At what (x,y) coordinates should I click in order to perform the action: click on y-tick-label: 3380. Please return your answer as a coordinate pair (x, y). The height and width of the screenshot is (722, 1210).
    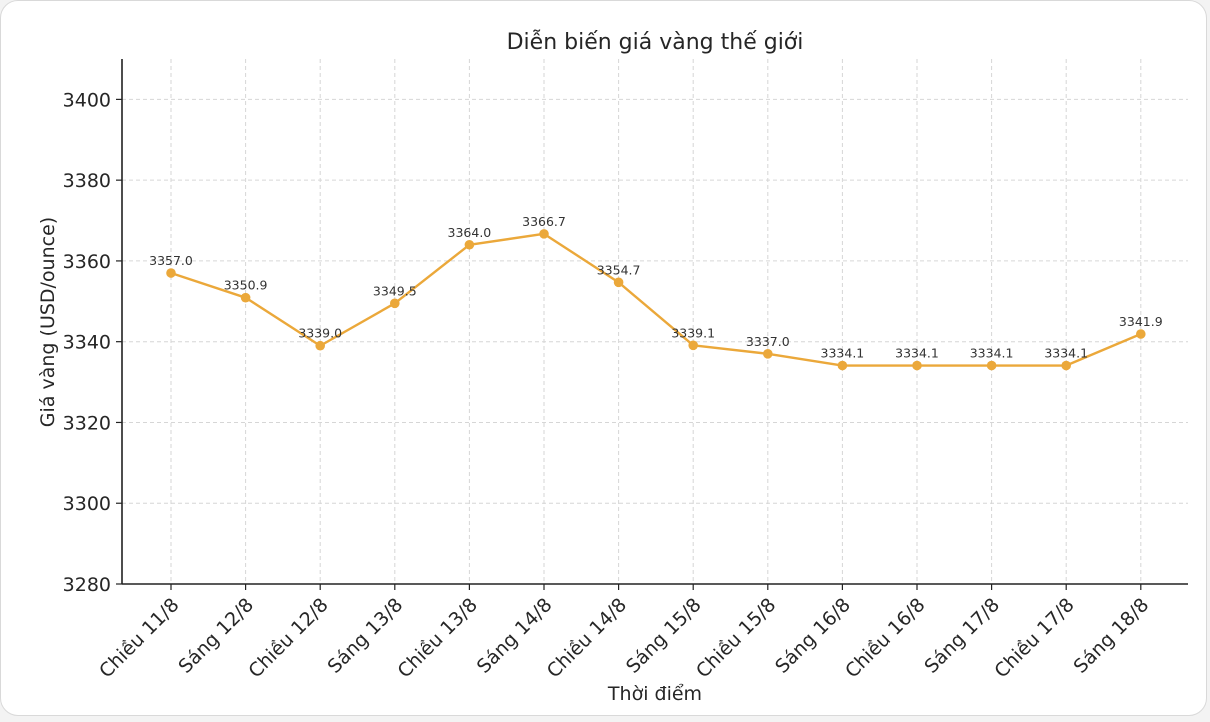
    Looking at the image, I should click on (87, 181).